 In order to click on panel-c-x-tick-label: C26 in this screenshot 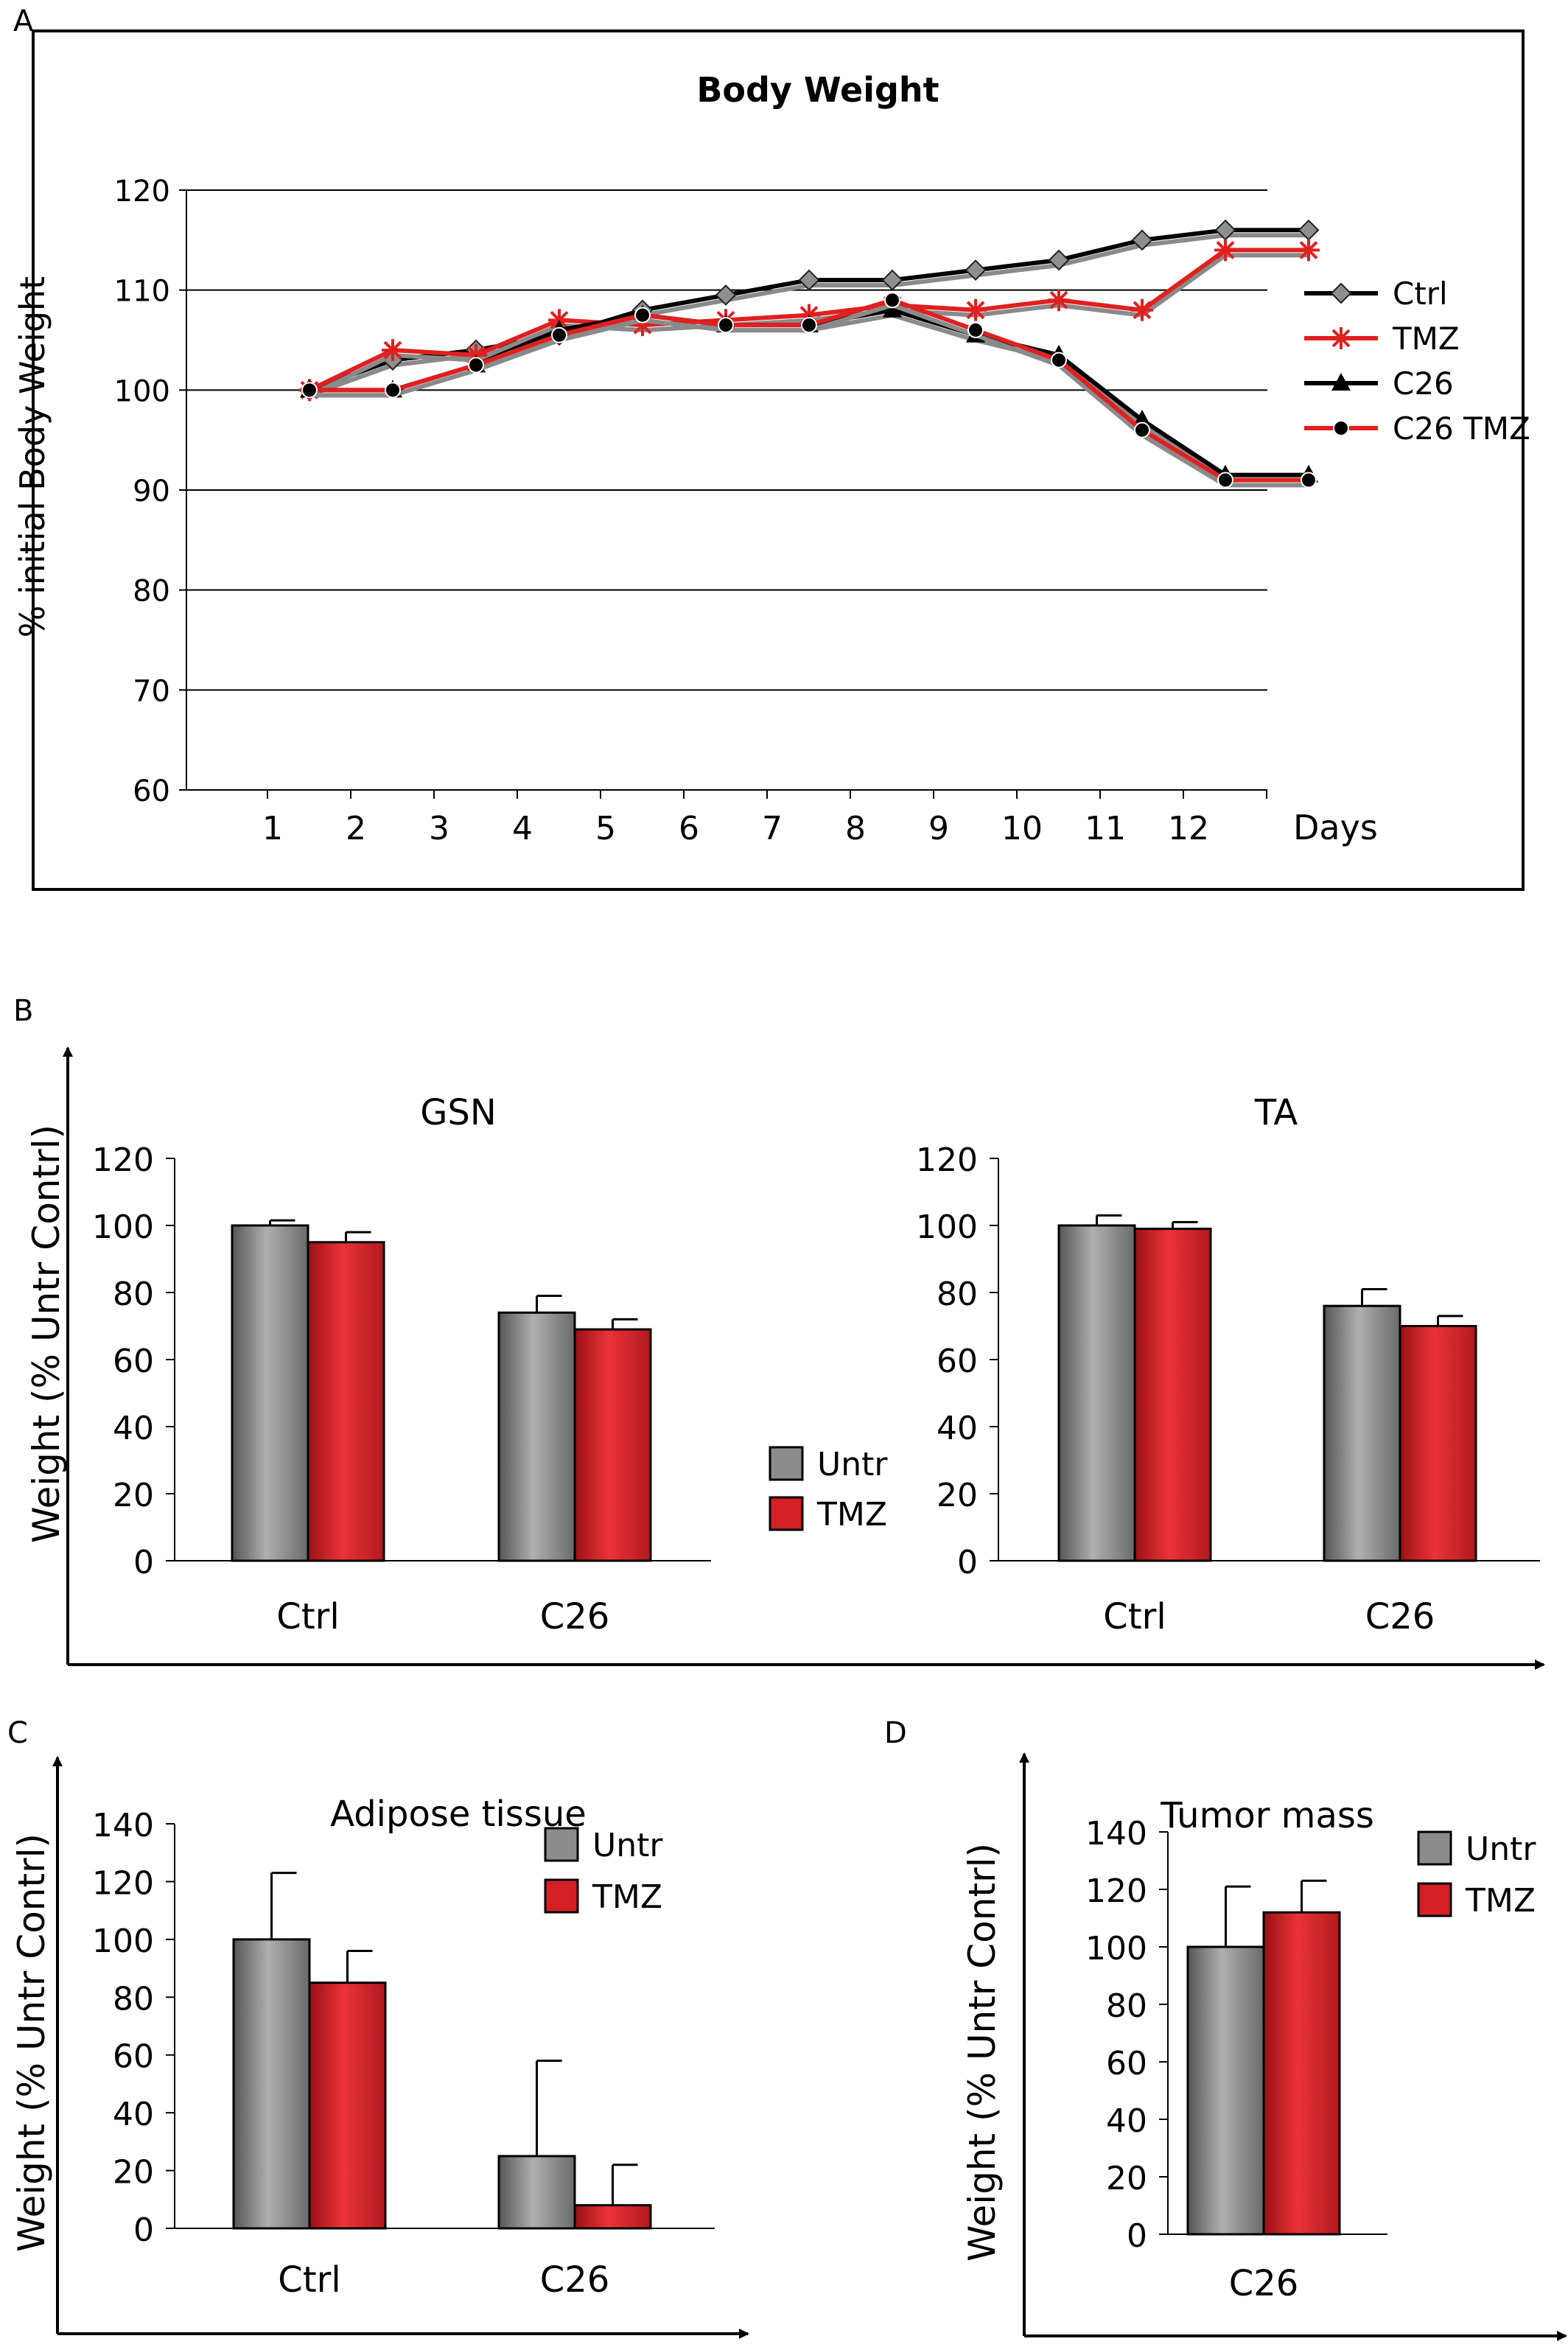, I will do `click(575, 2280)`.